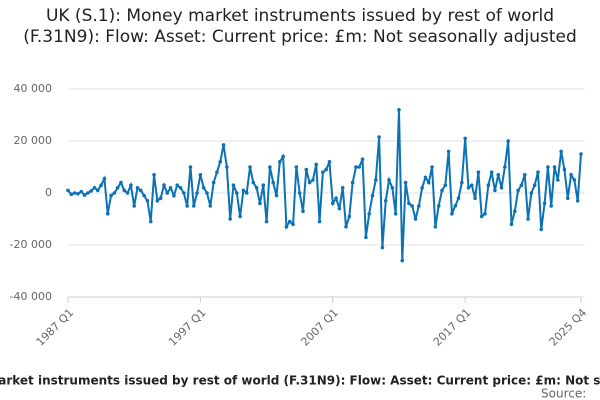 The image size is (600, 400). What do you see at coordinates (55, 327) in the screenshot?
I see `x-tick-label: 1987 Q1` at bounding box center [55, 327].